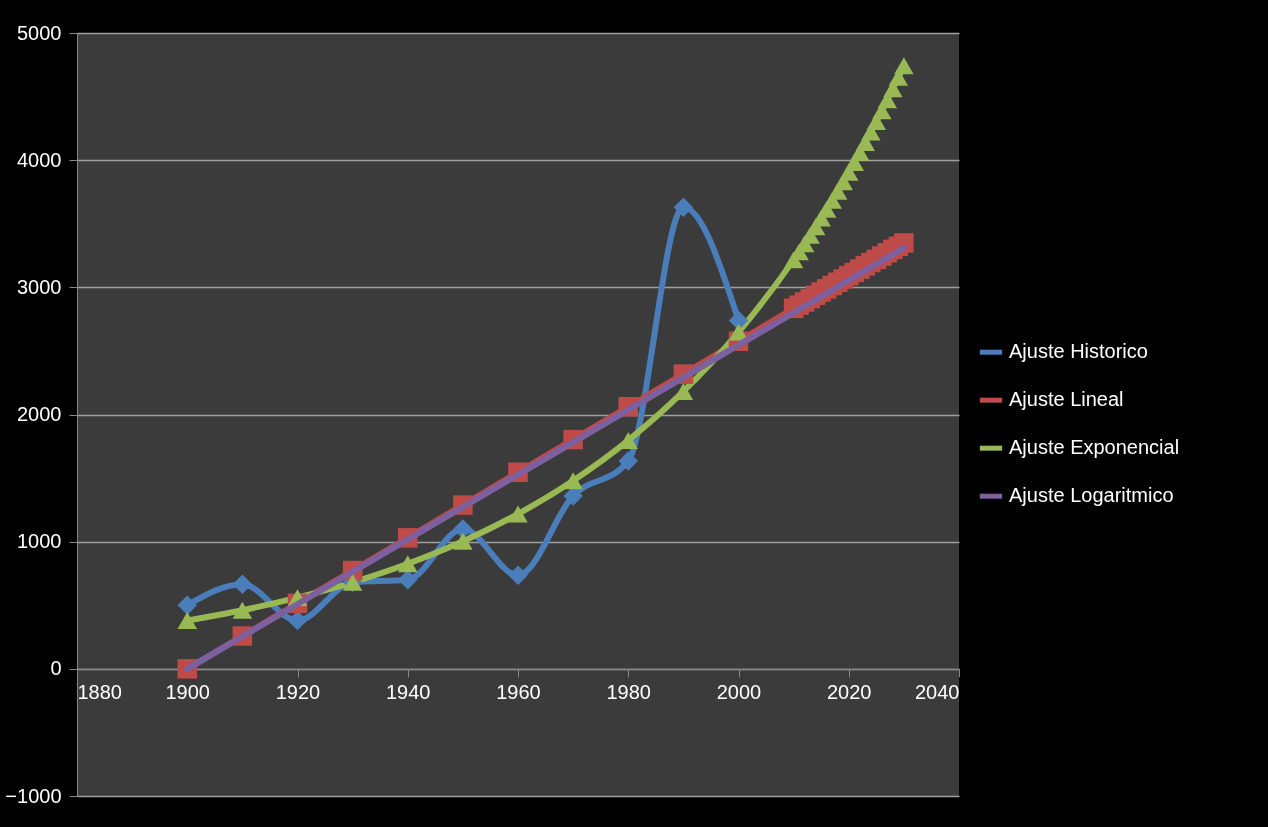  Describe the element at coordinates (187, 692) in the screenshot. I see `x-tick-label: 1900` at that location.